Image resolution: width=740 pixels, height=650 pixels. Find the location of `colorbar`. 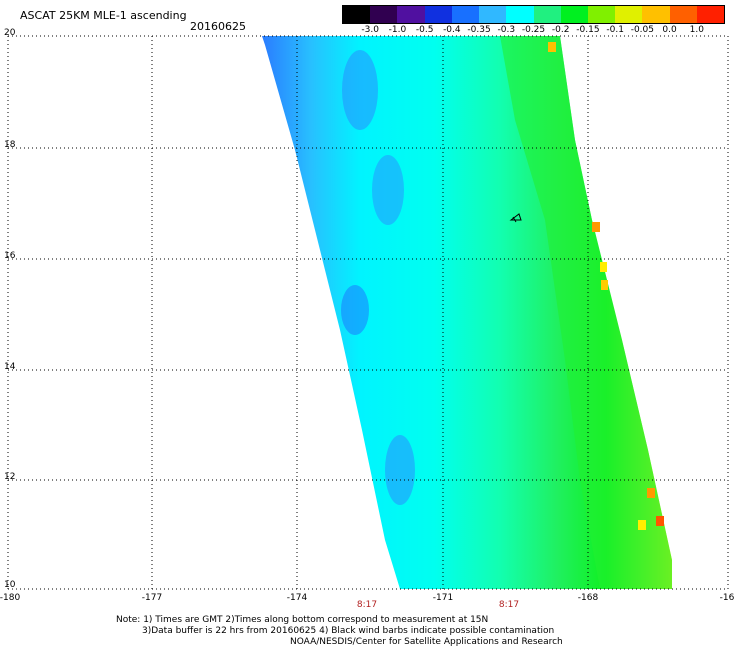

colorbar is located at coordinates (533, 14).